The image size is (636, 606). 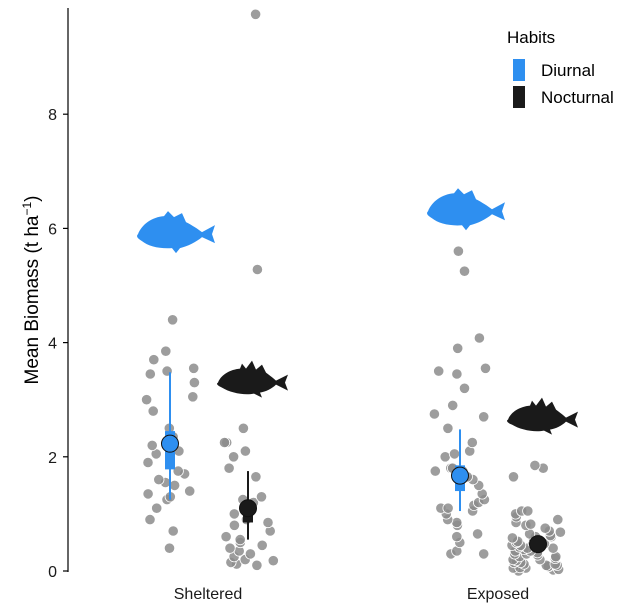 I want to click on y-axis-title-superscript: −1, so click(x=27, y=209).